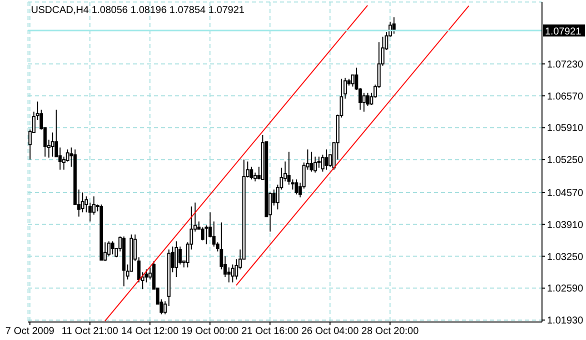 Image resolution: width=586 pixels, height=340 pixels. Describe the element at coordinates (565, 194) in the screenshot. I see `y-tick-label: 1.04570` at that location.